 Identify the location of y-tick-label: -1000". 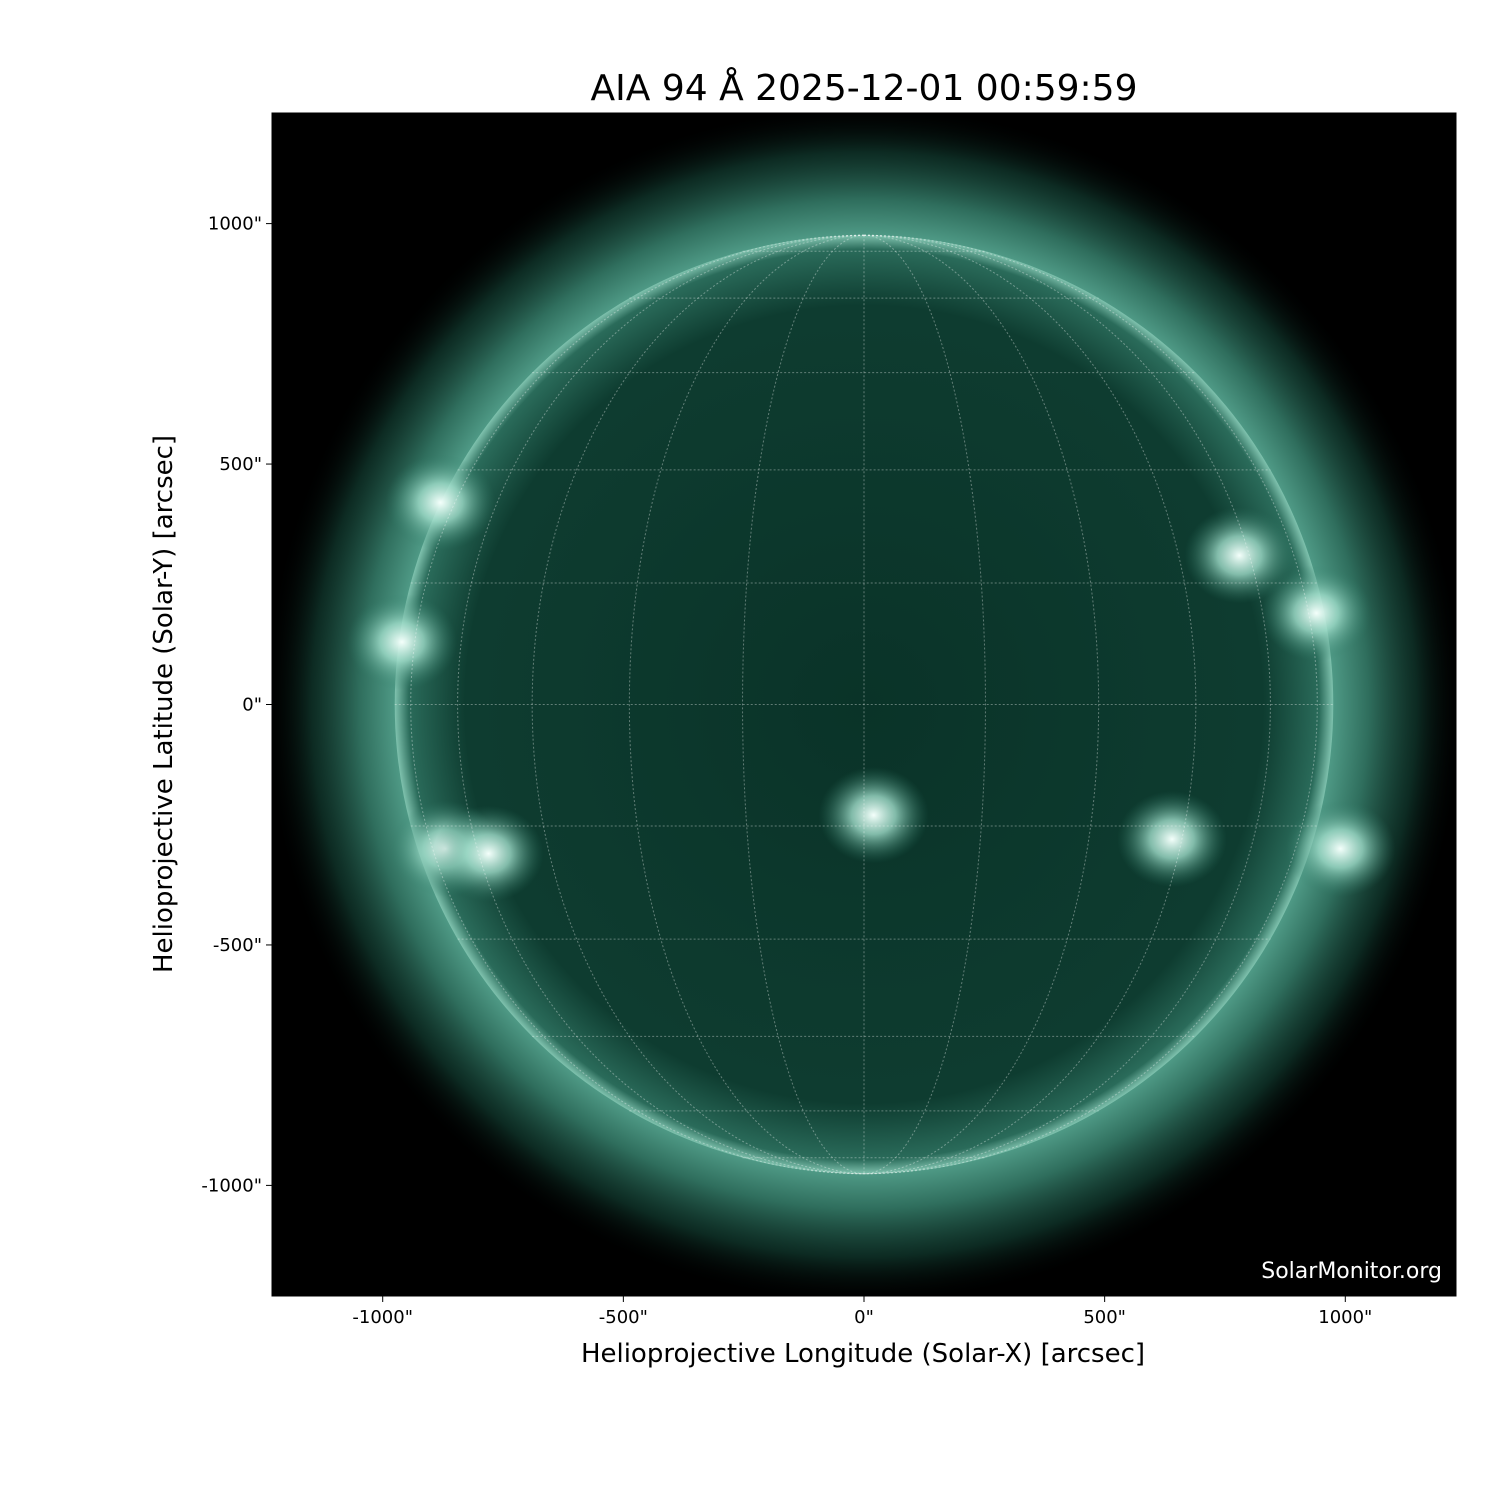
(231, 1185).